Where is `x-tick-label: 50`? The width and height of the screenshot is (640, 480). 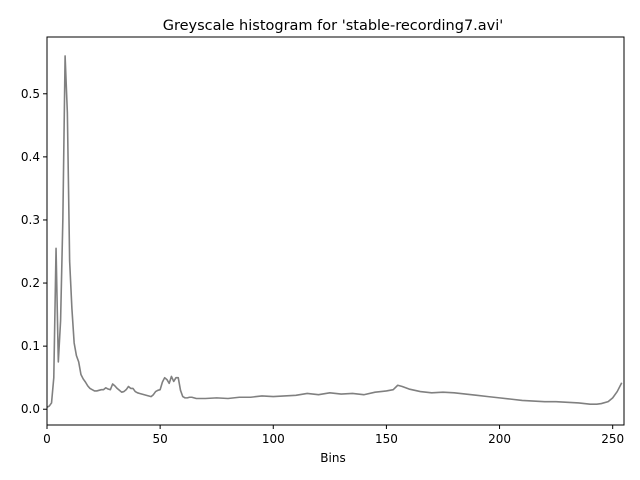 x-tick-label: 50 is located at coordinates (159, 439).